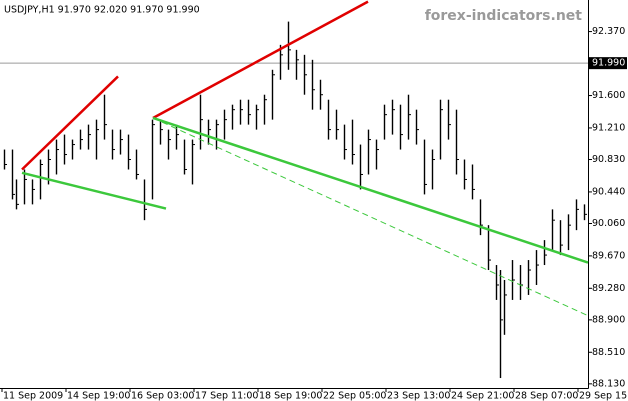 This screenshot has height=401, width=628. I want to click on y-tick-label: 91.600, so click(608, 95).